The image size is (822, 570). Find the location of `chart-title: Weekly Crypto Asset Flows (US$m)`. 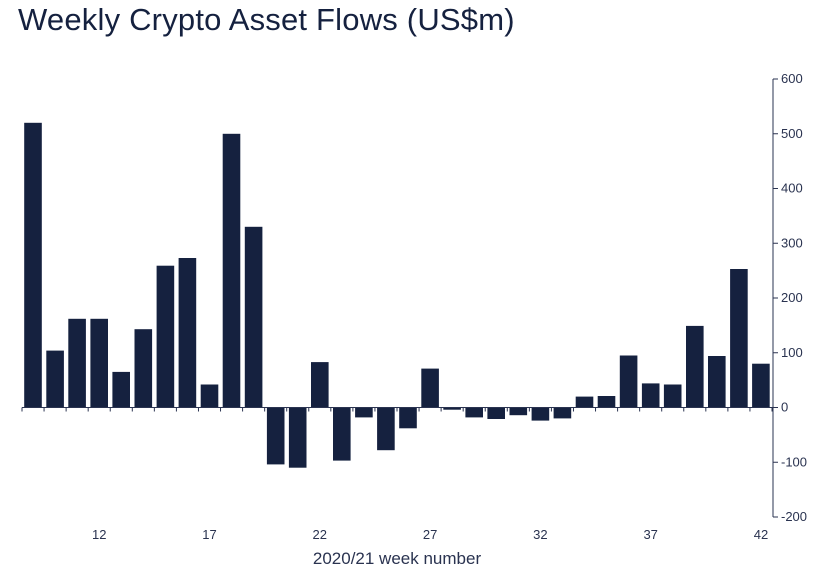

chart-title: Weekly Crypto Asset Flows (US$m) is located at coordinates (266, 19).